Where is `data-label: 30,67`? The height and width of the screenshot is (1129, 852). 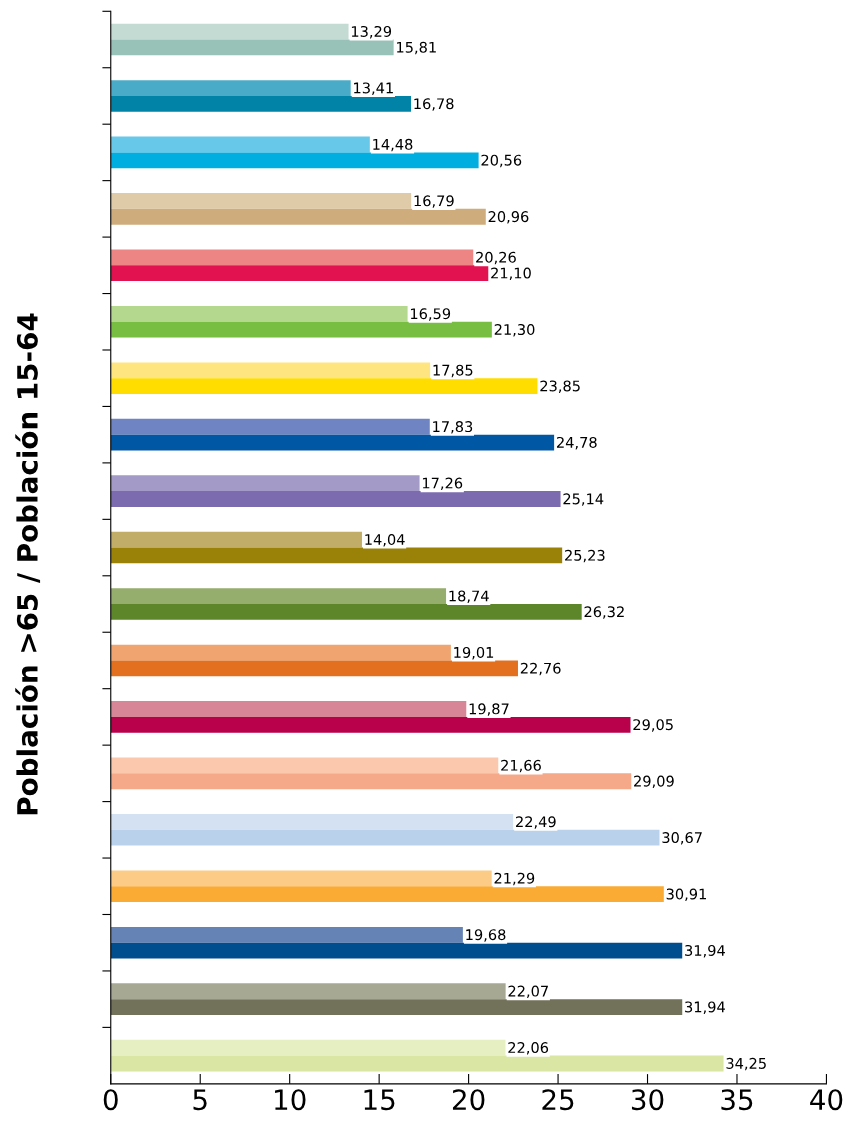 data-label: 30,67 is located at coordinates (682, 838).